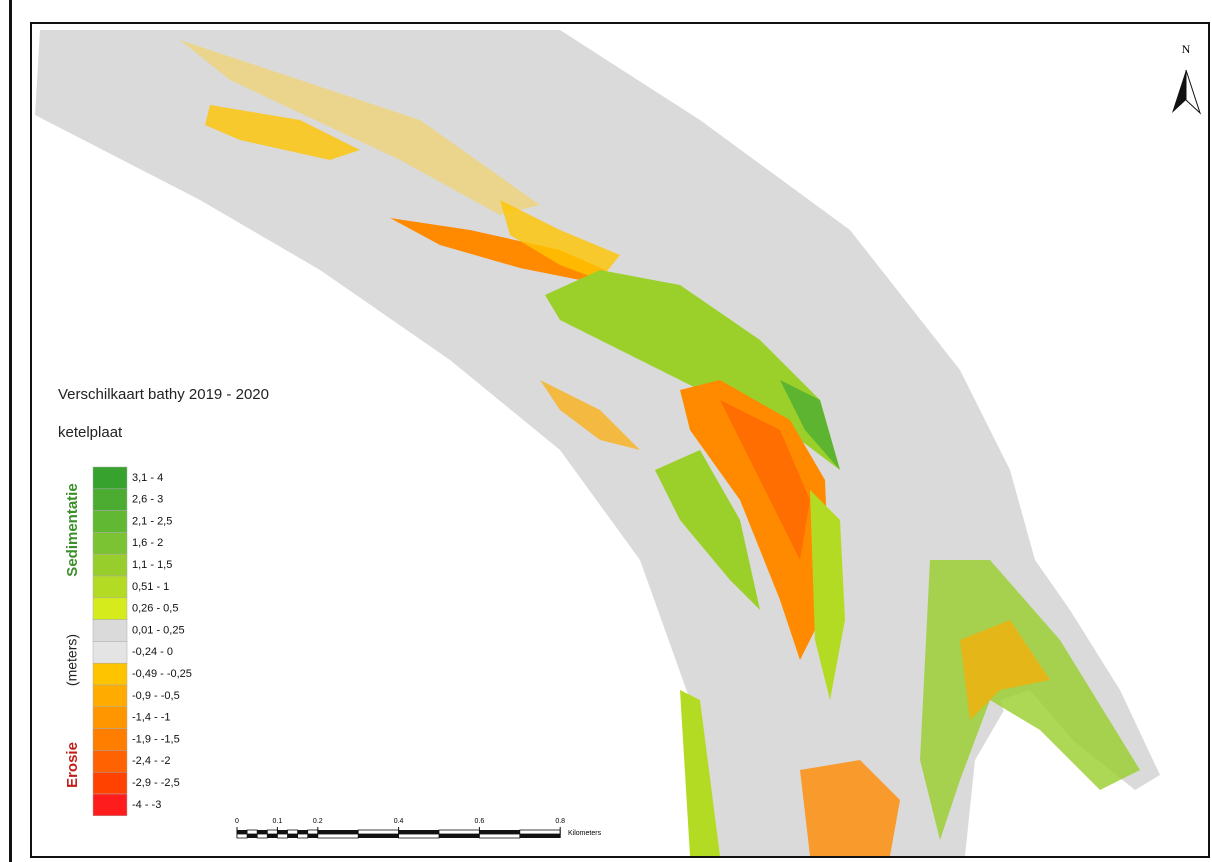 The width and height of the screenshot is (1212, 862). What do you see at coordinates (152, 652) in the screenshot?
I see `legend-label: -0,24 - 0` at bounding box center [152, 652].